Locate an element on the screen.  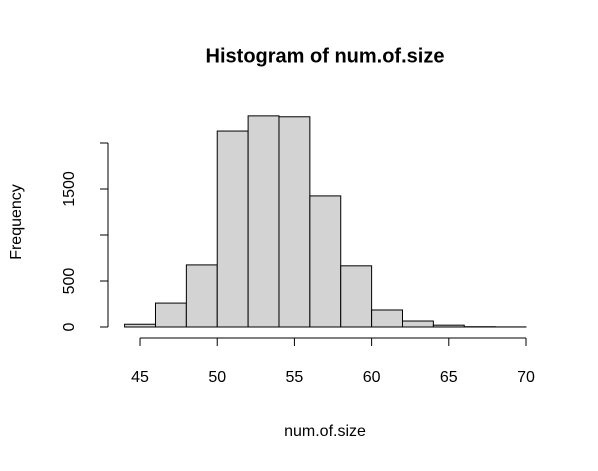
x-tick-label: 55 is located at coordinates (295, 377).